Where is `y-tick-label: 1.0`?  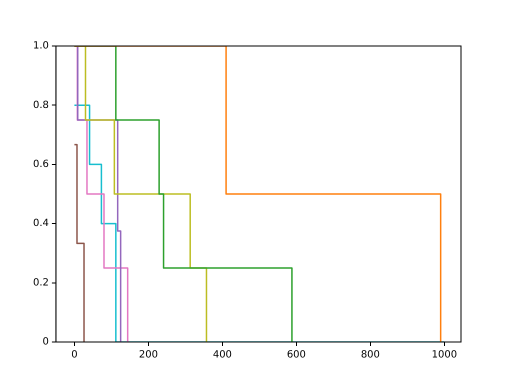 y-tick-label: 1.0 is located at coordinates (40, 46).